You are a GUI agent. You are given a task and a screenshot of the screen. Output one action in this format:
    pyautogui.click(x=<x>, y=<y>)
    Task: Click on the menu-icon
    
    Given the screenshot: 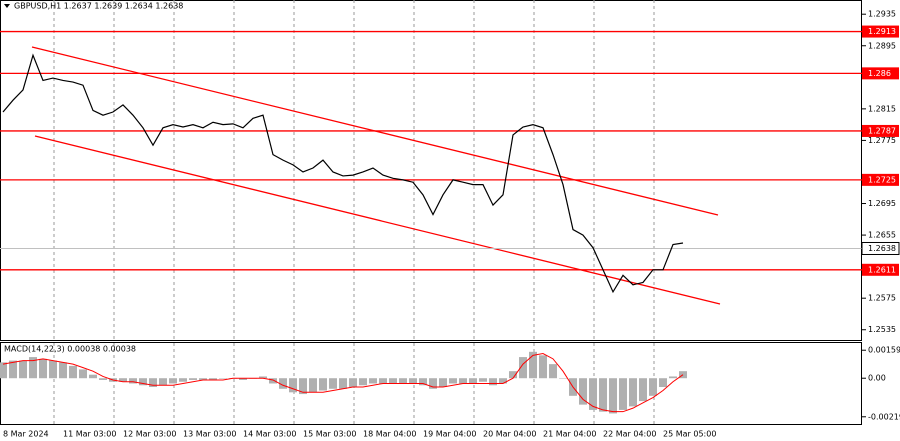 What is the action you would take?
    pyautogui.click(x=7, y=6)
    